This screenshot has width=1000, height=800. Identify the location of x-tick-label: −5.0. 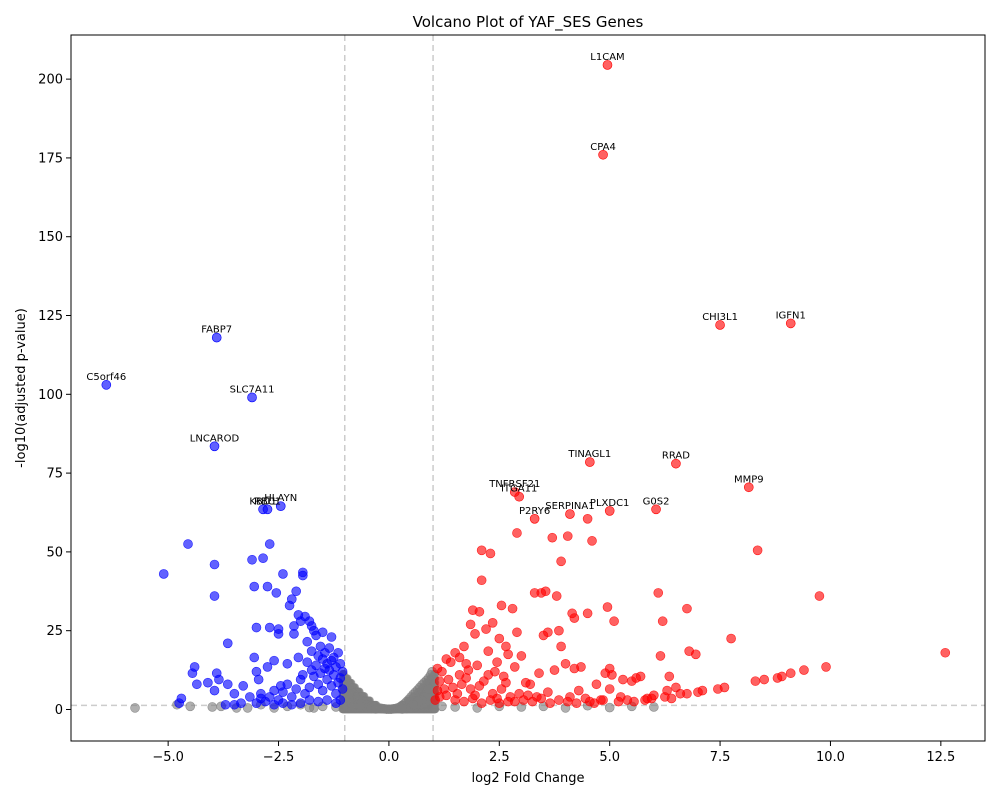
(168, 757).